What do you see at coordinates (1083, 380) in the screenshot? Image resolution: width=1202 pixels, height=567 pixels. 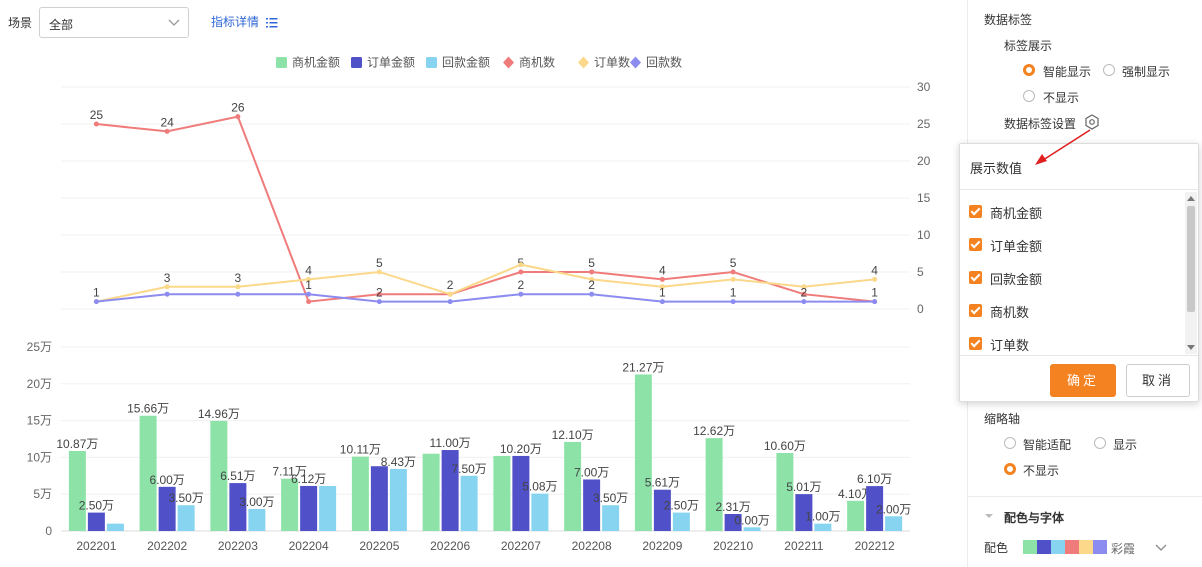 I see `confirm-button: 确定` at bounding box center [1083, 380].